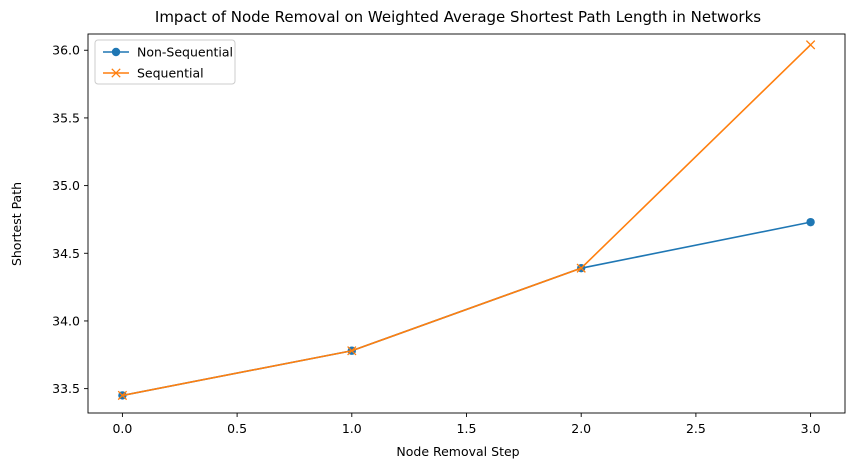 The height and width of the screenshot is (472, 855). I want to click on y-axis-label: Shortest Path, so click(16, 224).